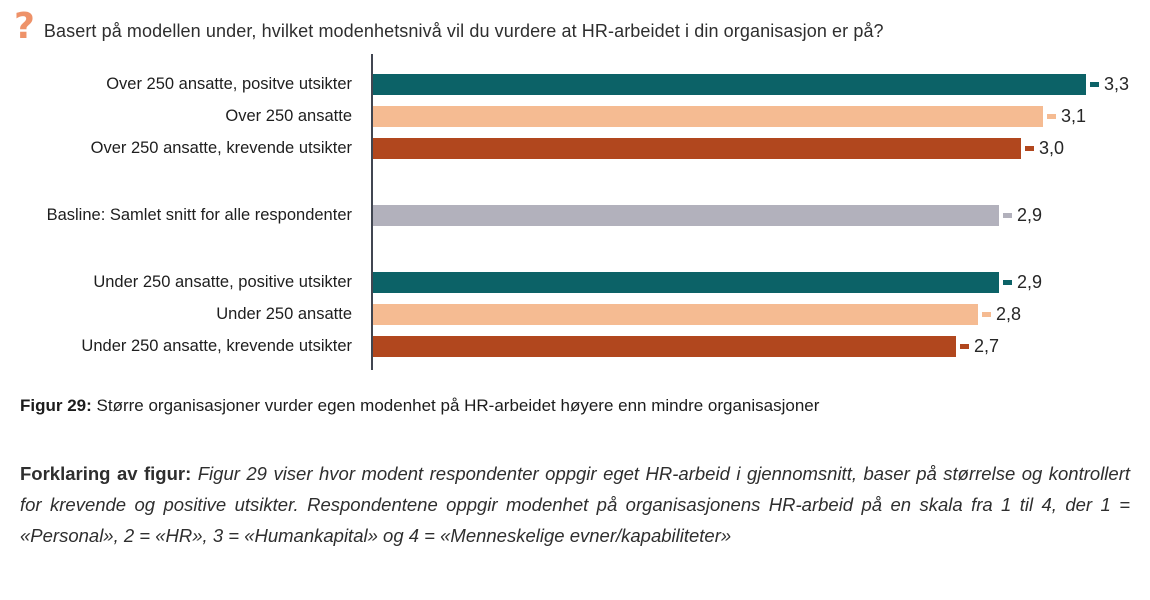 The height and width of the screenshot is (600, 1150). I want to click on bar-value-label: 3,1, so click(1074, 115).